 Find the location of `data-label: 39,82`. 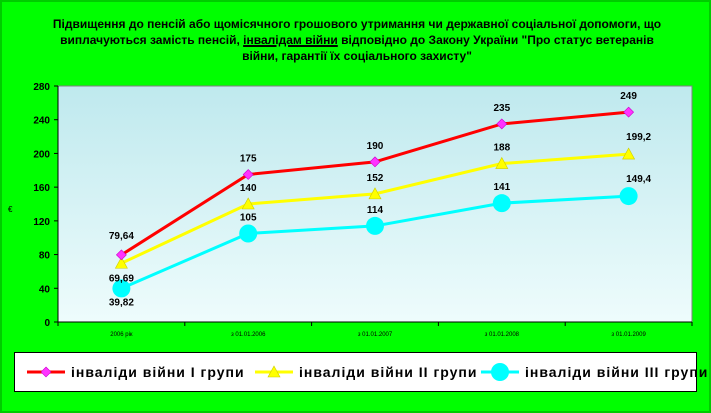

data-label: 39,82 is located at coordinates (121, 302).